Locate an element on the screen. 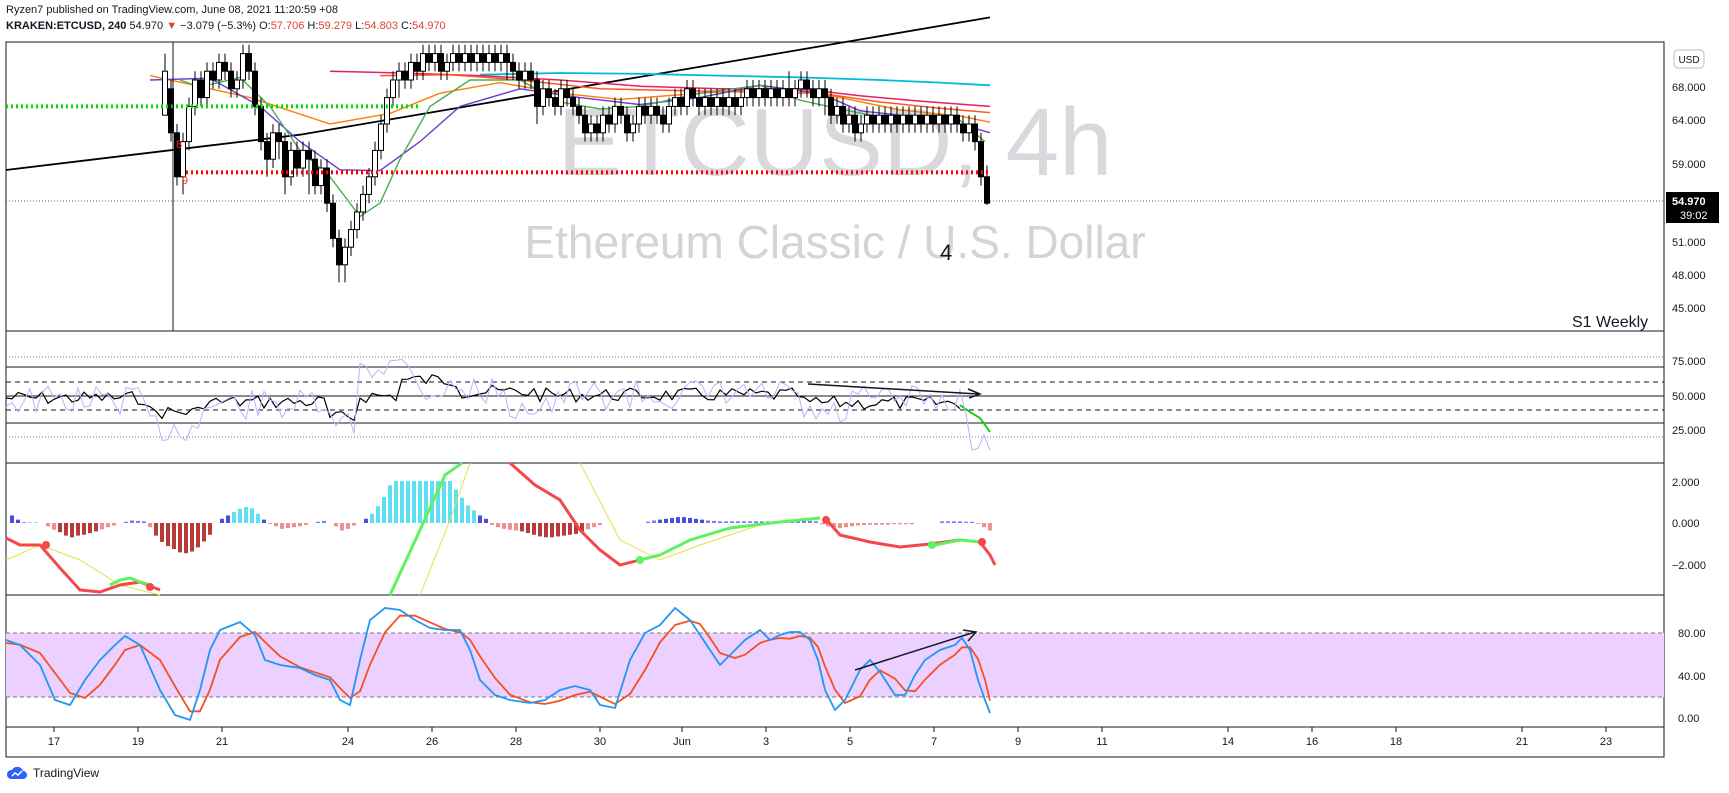  time-tick-label: 16 is located at coordinates (1312, 742).